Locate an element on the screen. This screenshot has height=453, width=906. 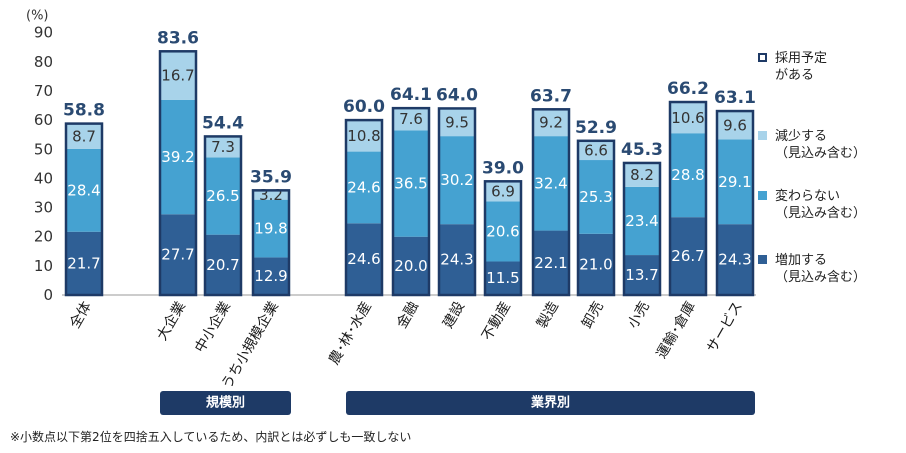
data-label-2-1: 26.5 is located at coordinates (222, 196).